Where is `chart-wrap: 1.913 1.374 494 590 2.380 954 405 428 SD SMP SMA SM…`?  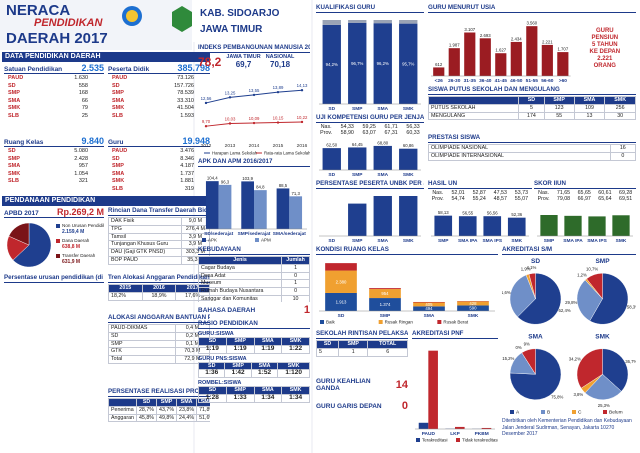
chart-wrap: 1.913 1.374 494 590 2.380 954 405 428 SD SMP SMA SM… is located at coordinates (407, 291).